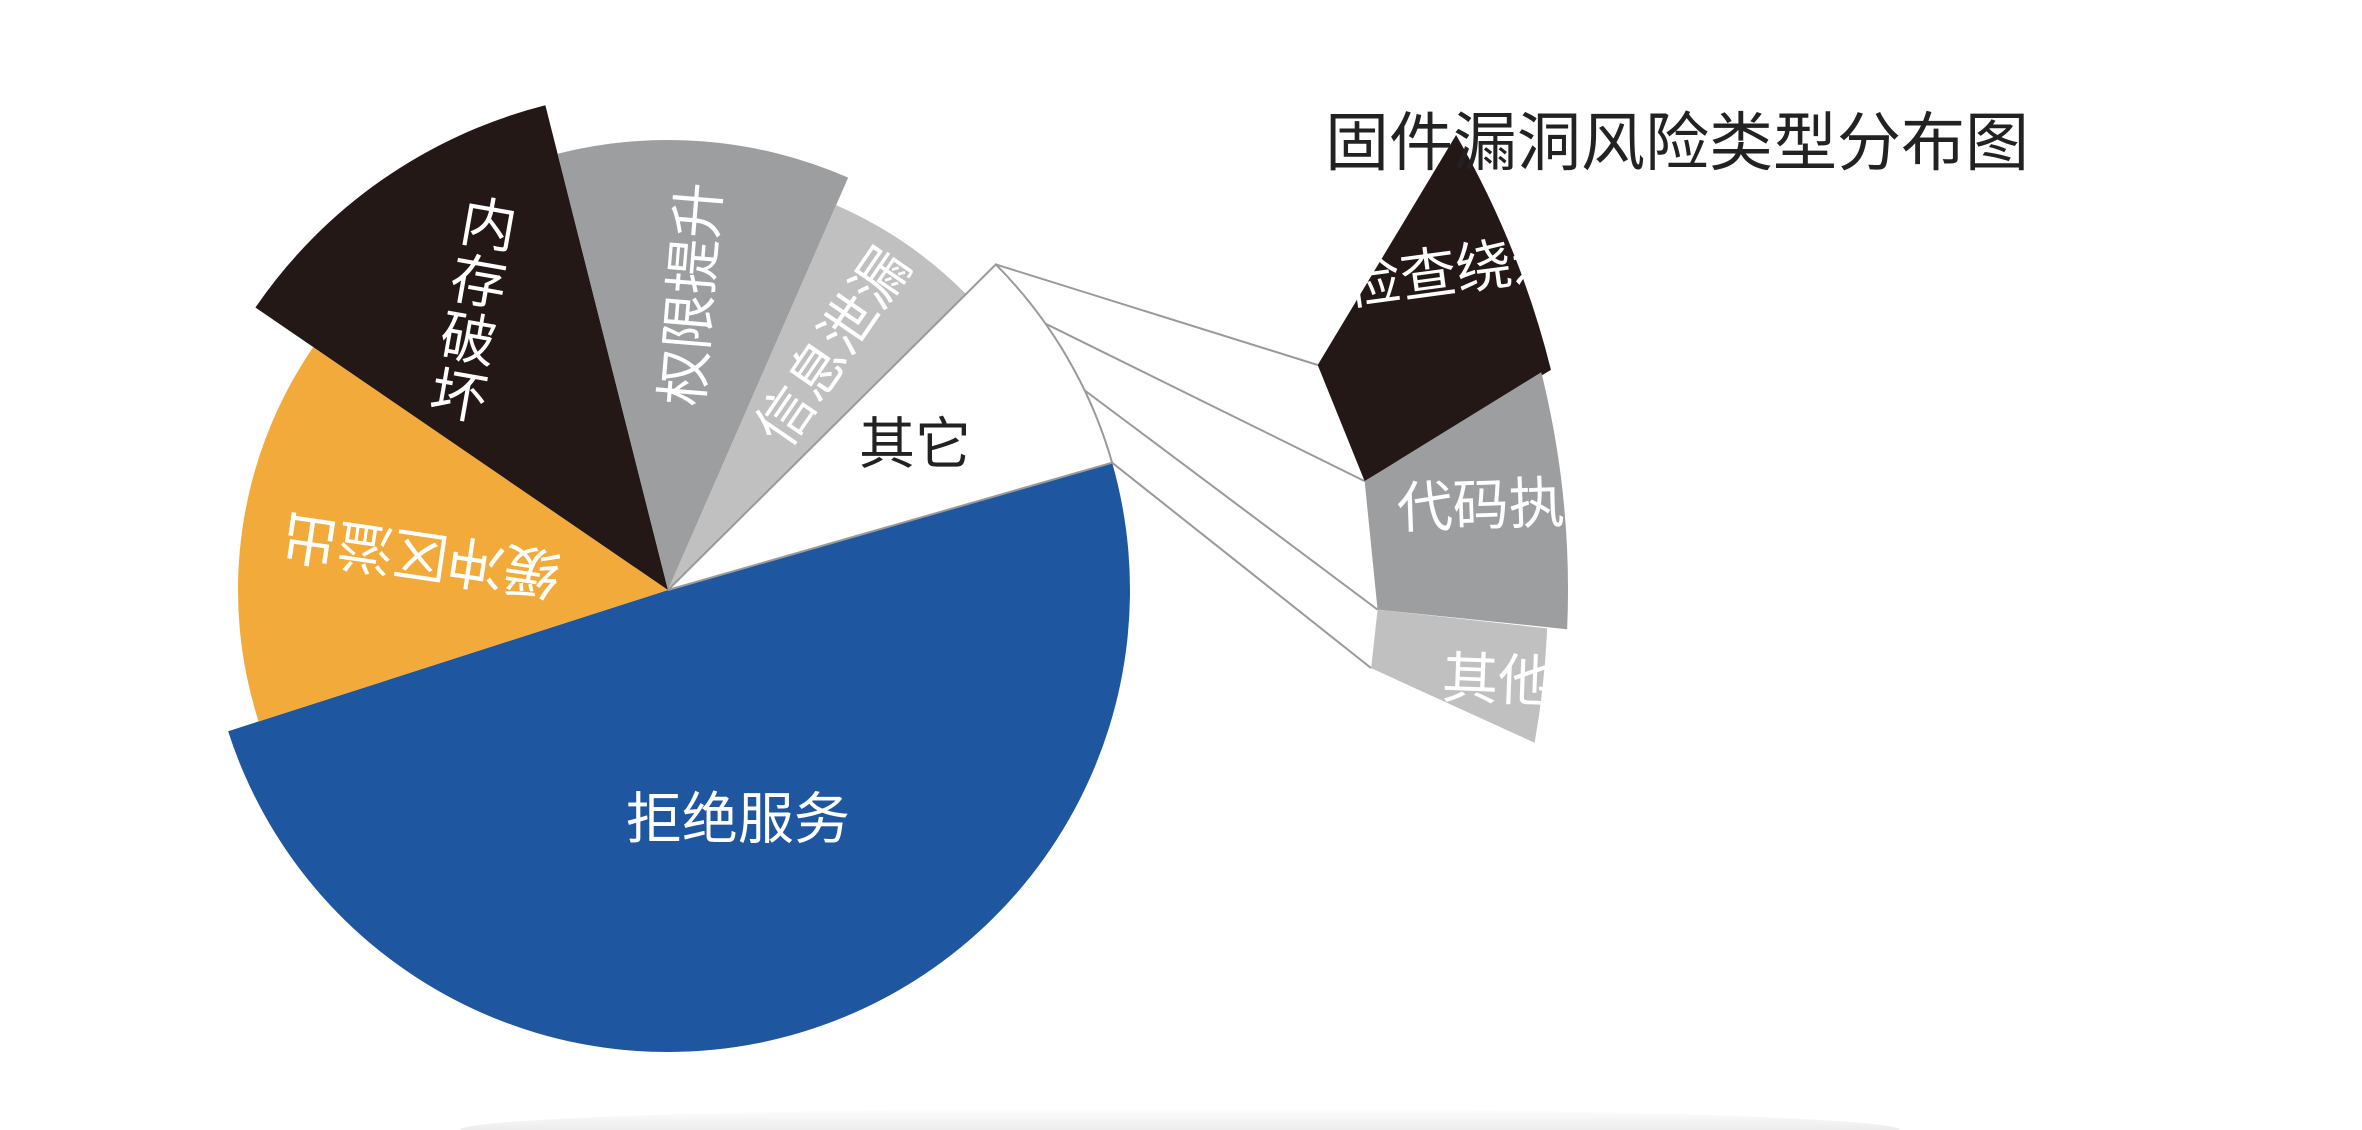 The height and width of the screenshot is (1130, 2362). I want to click on breakout-label: 代码执行, so click(1509, 505).